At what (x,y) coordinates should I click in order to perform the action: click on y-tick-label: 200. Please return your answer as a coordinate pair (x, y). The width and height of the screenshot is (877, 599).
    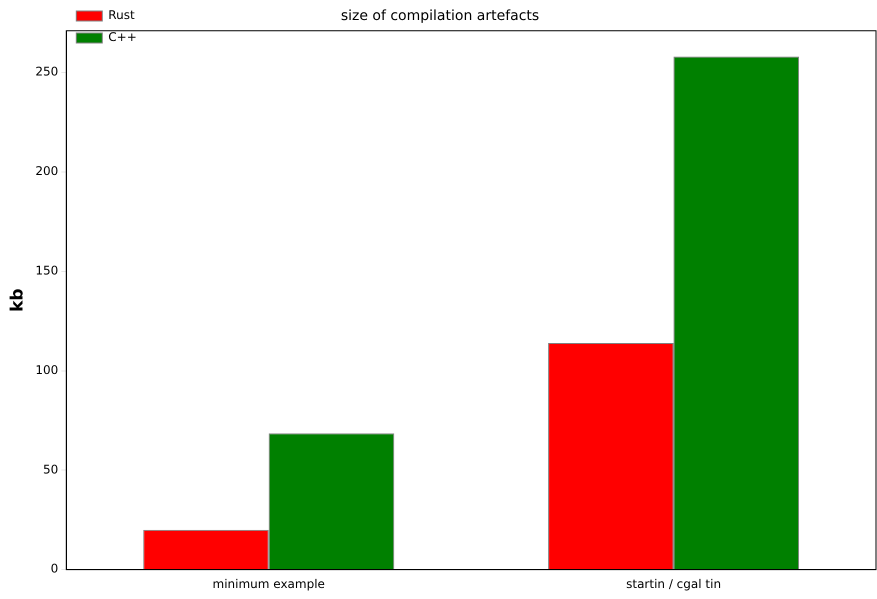
    Looking at the image, I should click on (46, 171).